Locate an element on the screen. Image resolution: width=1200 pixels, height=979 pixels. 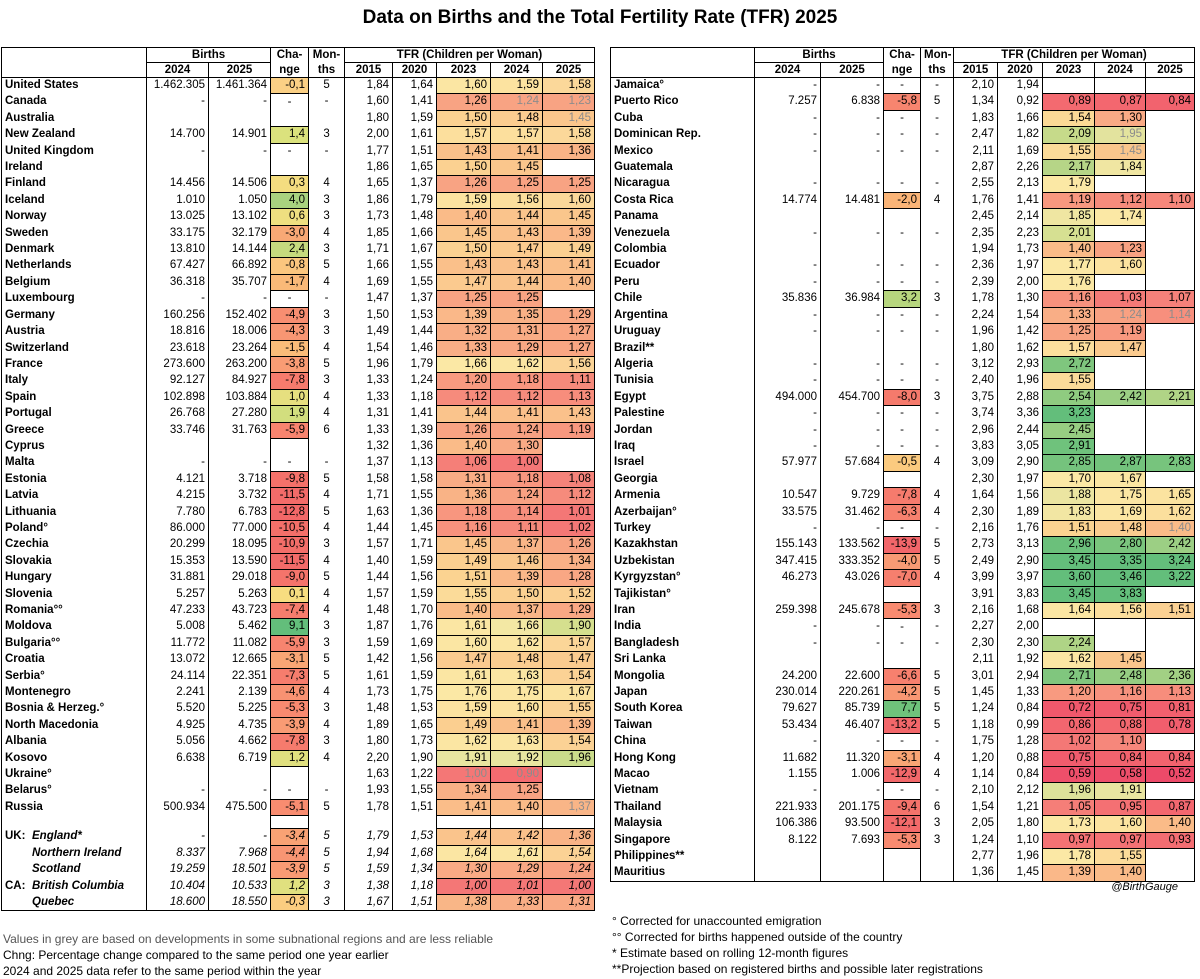
births-2025: 1.050 is located at coordinates (239, 200).